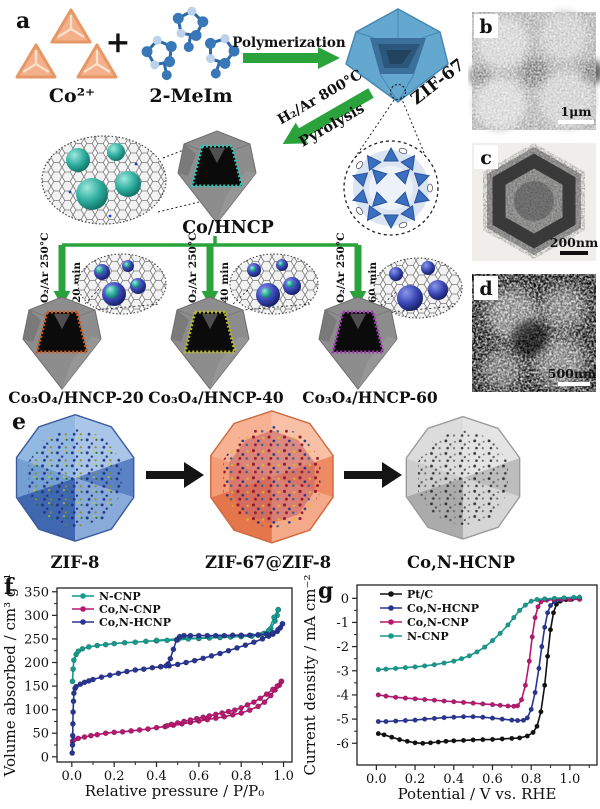  What do you see at coordinates (36, 710) in the screenshot?
I see `svg-text: 100` at bounding box center [36, 710].